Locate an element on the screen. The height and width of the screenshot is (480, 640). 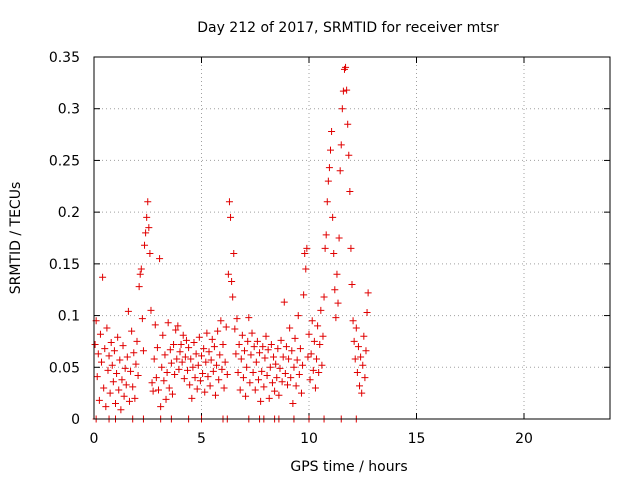
y-tick-label: 0.1 is located at coordinates (69, 317).